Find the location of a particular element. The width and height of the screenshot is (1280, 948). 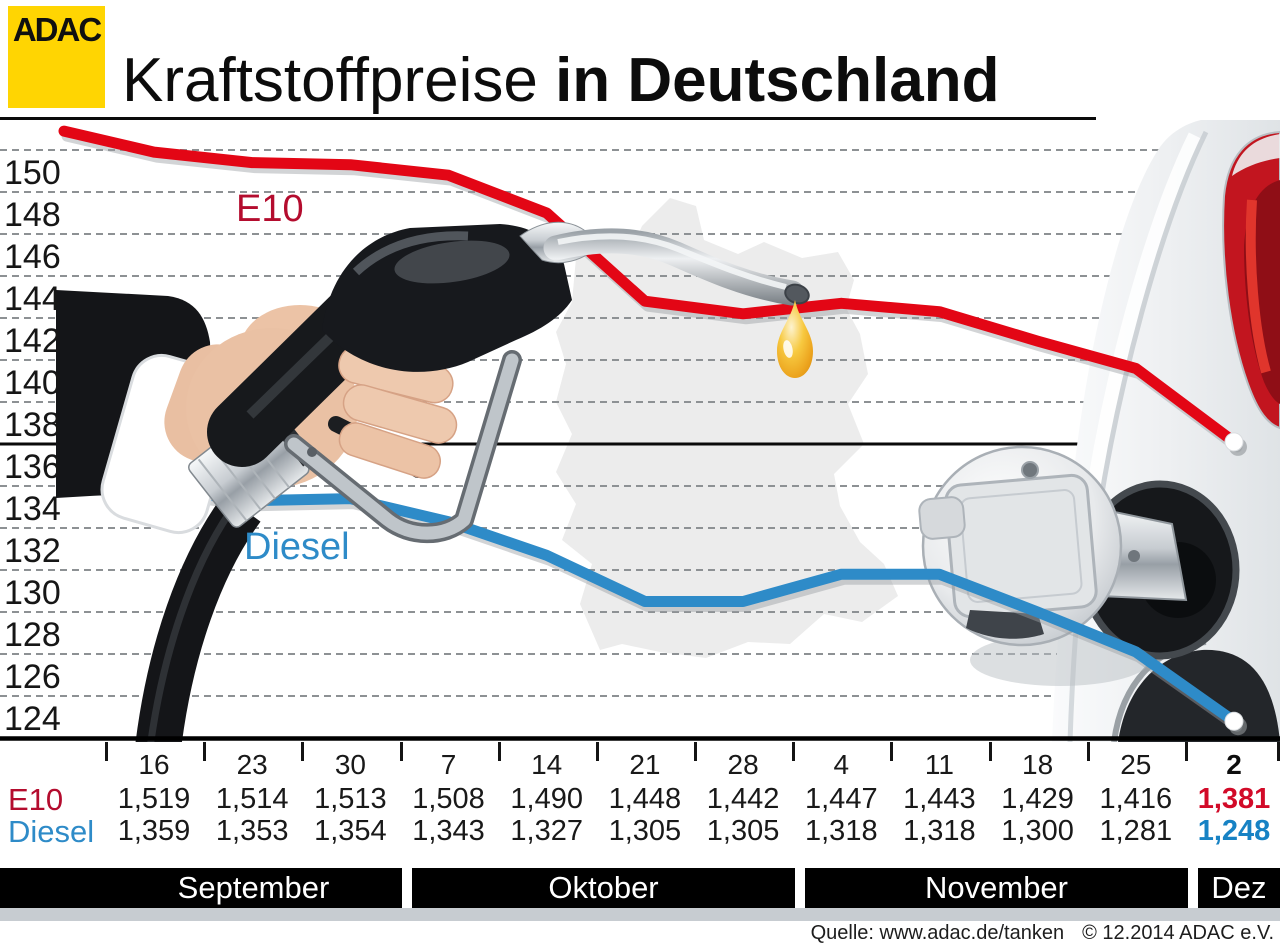

month-band-september: September is located at coordinates (201, 888).